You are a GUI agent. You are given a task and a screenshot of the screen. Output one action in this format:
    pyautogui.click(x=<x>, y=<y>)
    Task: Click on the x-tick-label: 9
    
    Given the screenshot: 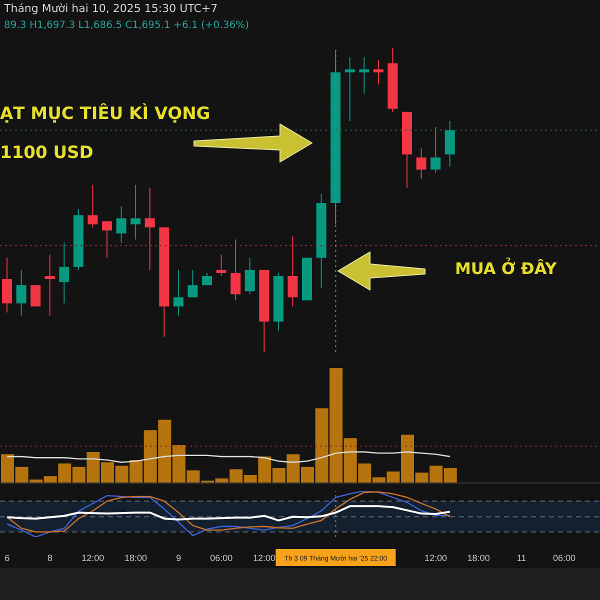 What is the action you would take?
    pyautogui.click(x=179, y=558)
    